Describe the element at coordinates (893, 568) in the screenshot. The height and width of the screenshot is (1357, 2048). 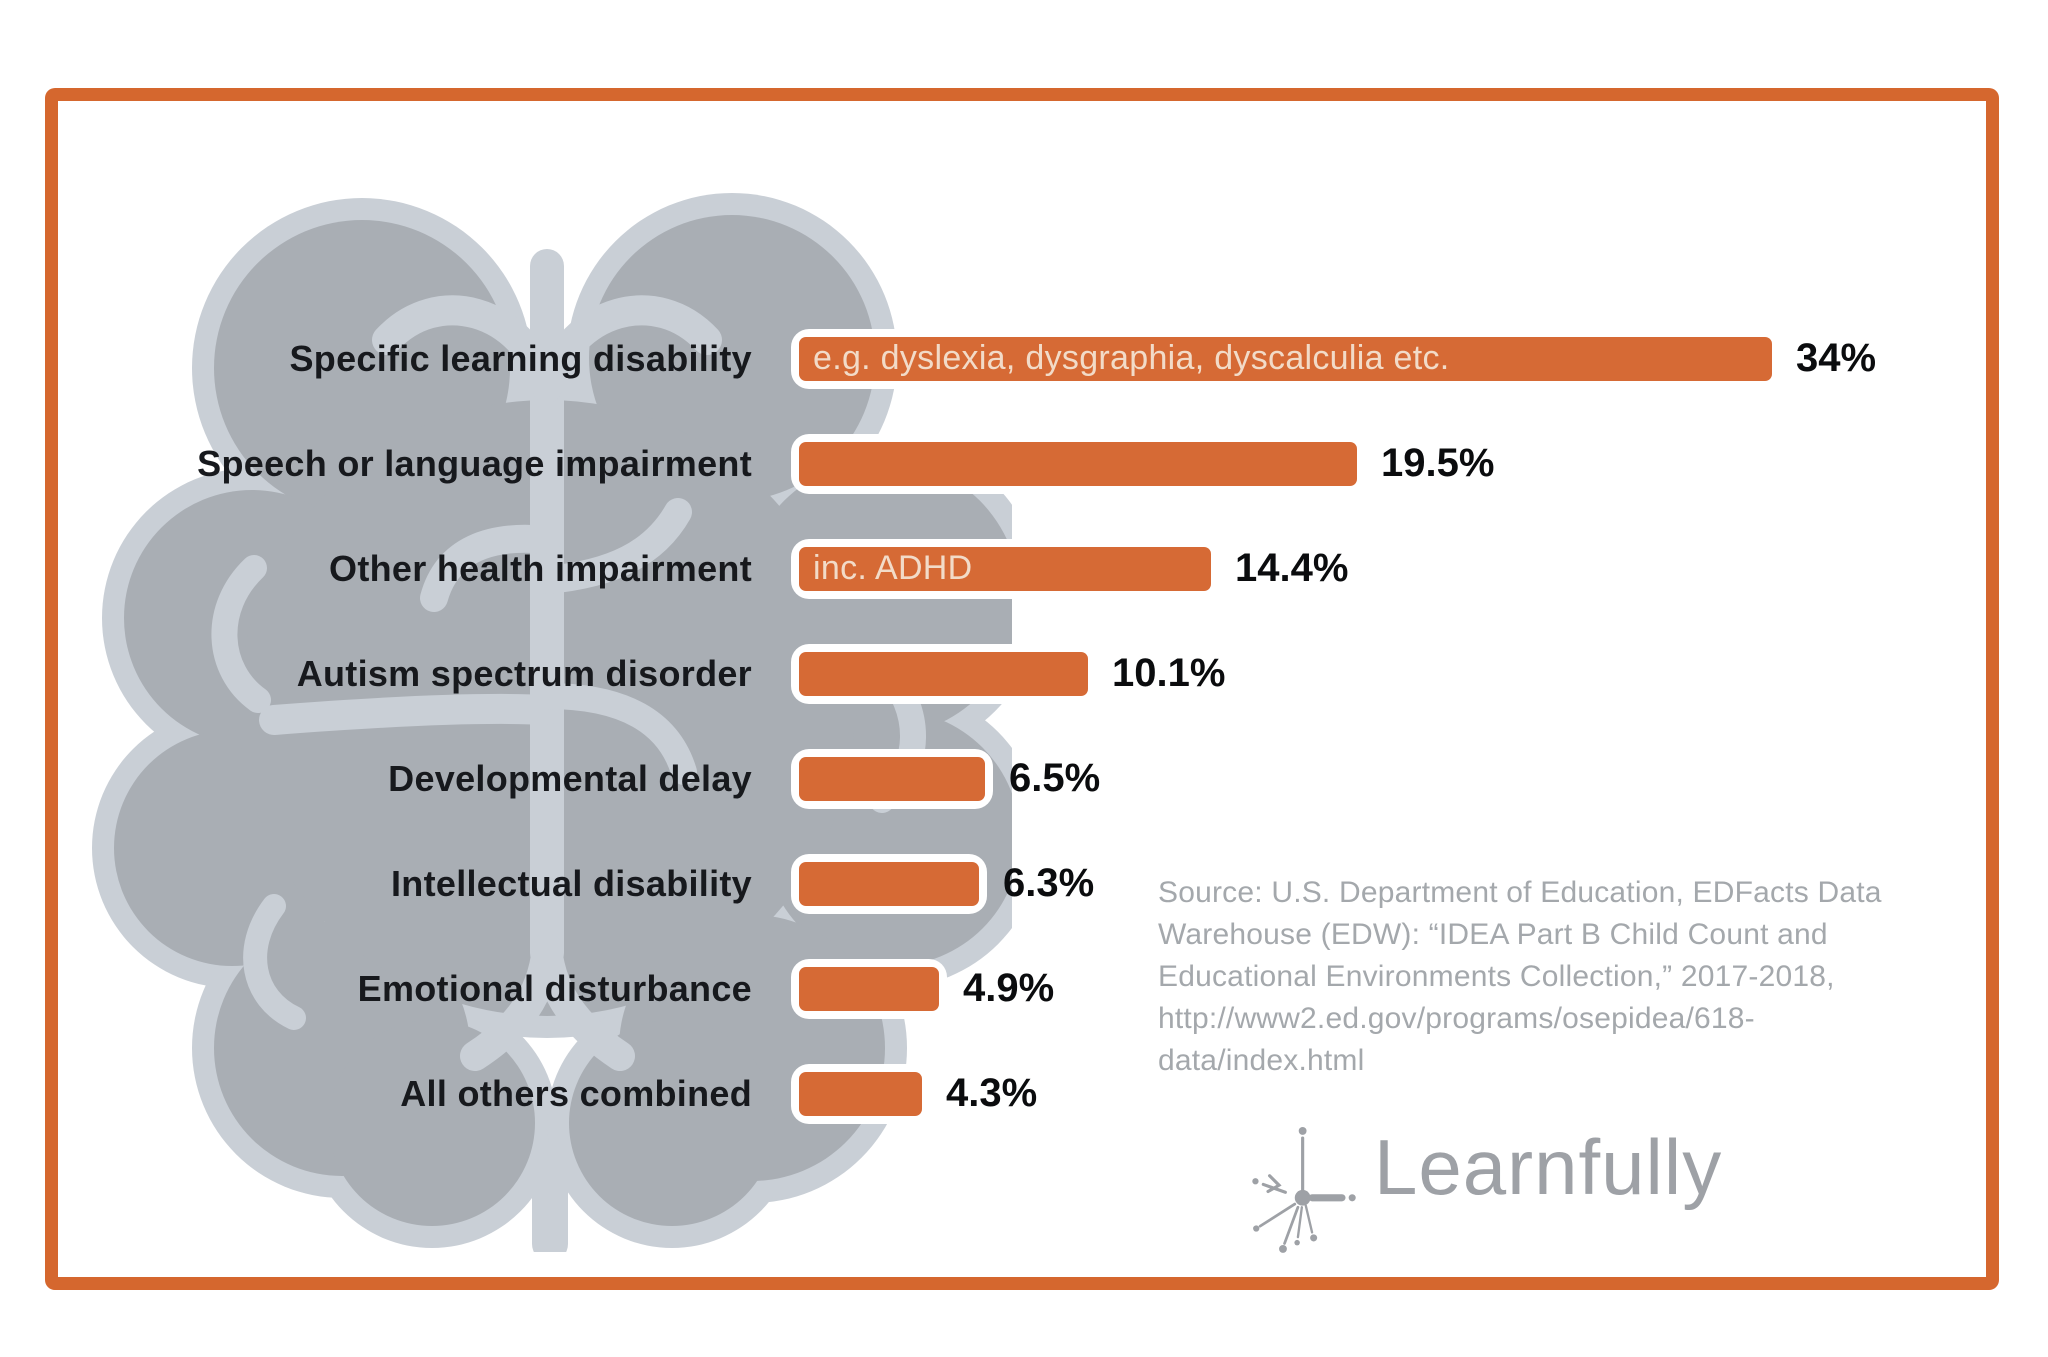
I see `bar-annotation: inc. ADHD` at that location.